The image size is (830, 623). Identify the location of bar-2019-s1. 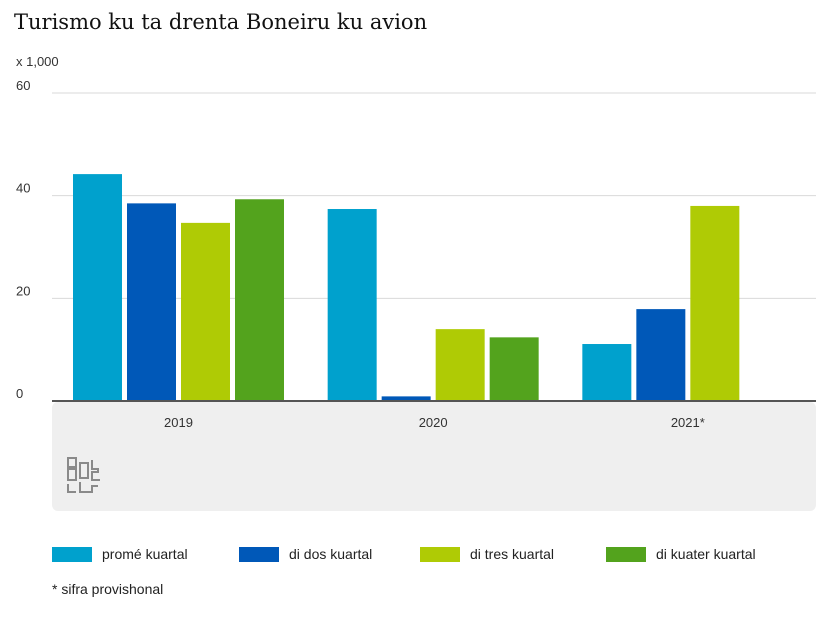
(97, 287).